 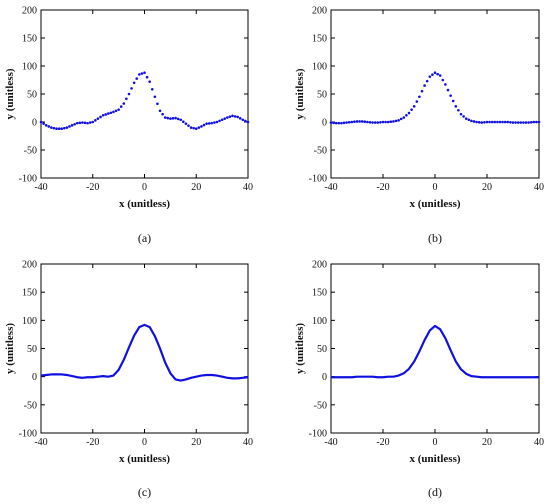 What do you see at coordinates (435, 351) in the screenshot?
I see `series-line` at bounding box center [435, 351].